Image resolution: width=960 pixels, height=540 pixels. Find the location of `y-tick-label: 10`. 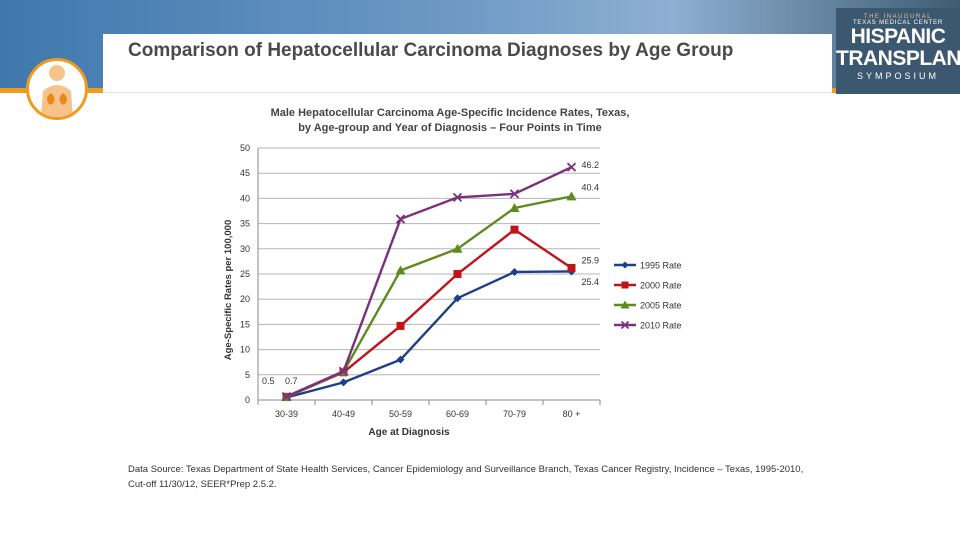

y-tick-label: 10 is located at coordinates (245, 350).